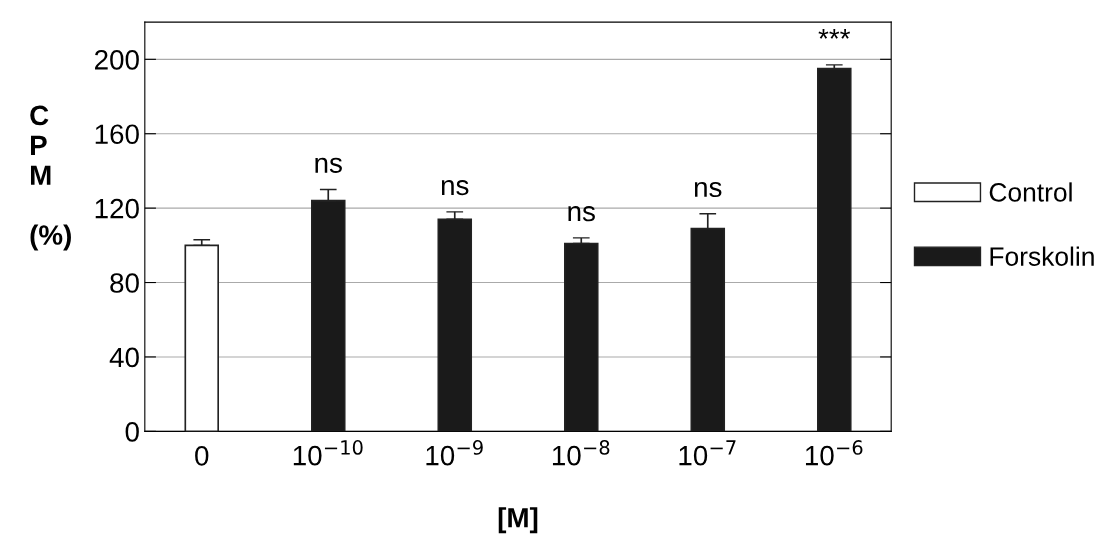 The width and height of the screenshot is (1114, 553). What do you see at coordinates (132, 432) in the screenshot?
I see `y-tick-label: 0` at bounding box center [132, 432].